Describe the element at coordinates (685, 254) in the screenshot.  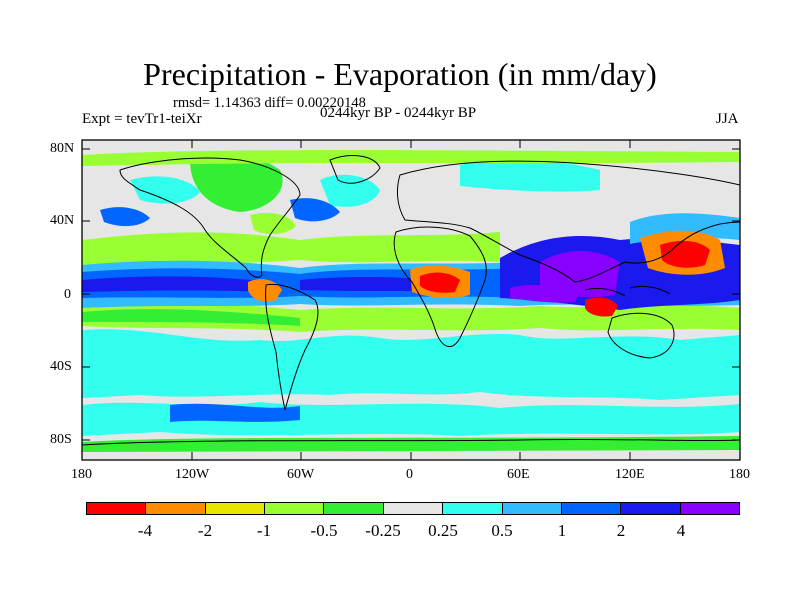
I see `west-pacific-red` at that location.